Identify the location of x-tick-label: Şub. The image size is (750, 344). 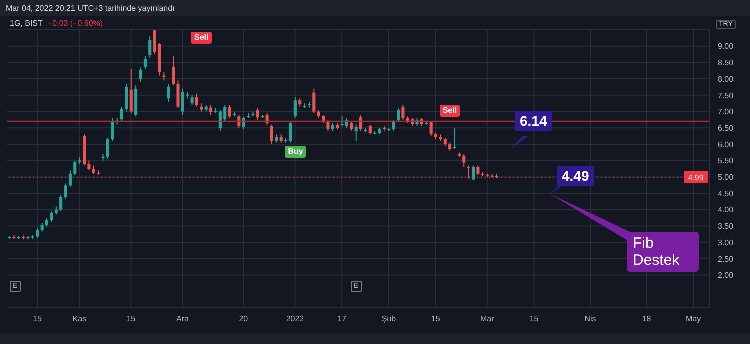
(389, 319).